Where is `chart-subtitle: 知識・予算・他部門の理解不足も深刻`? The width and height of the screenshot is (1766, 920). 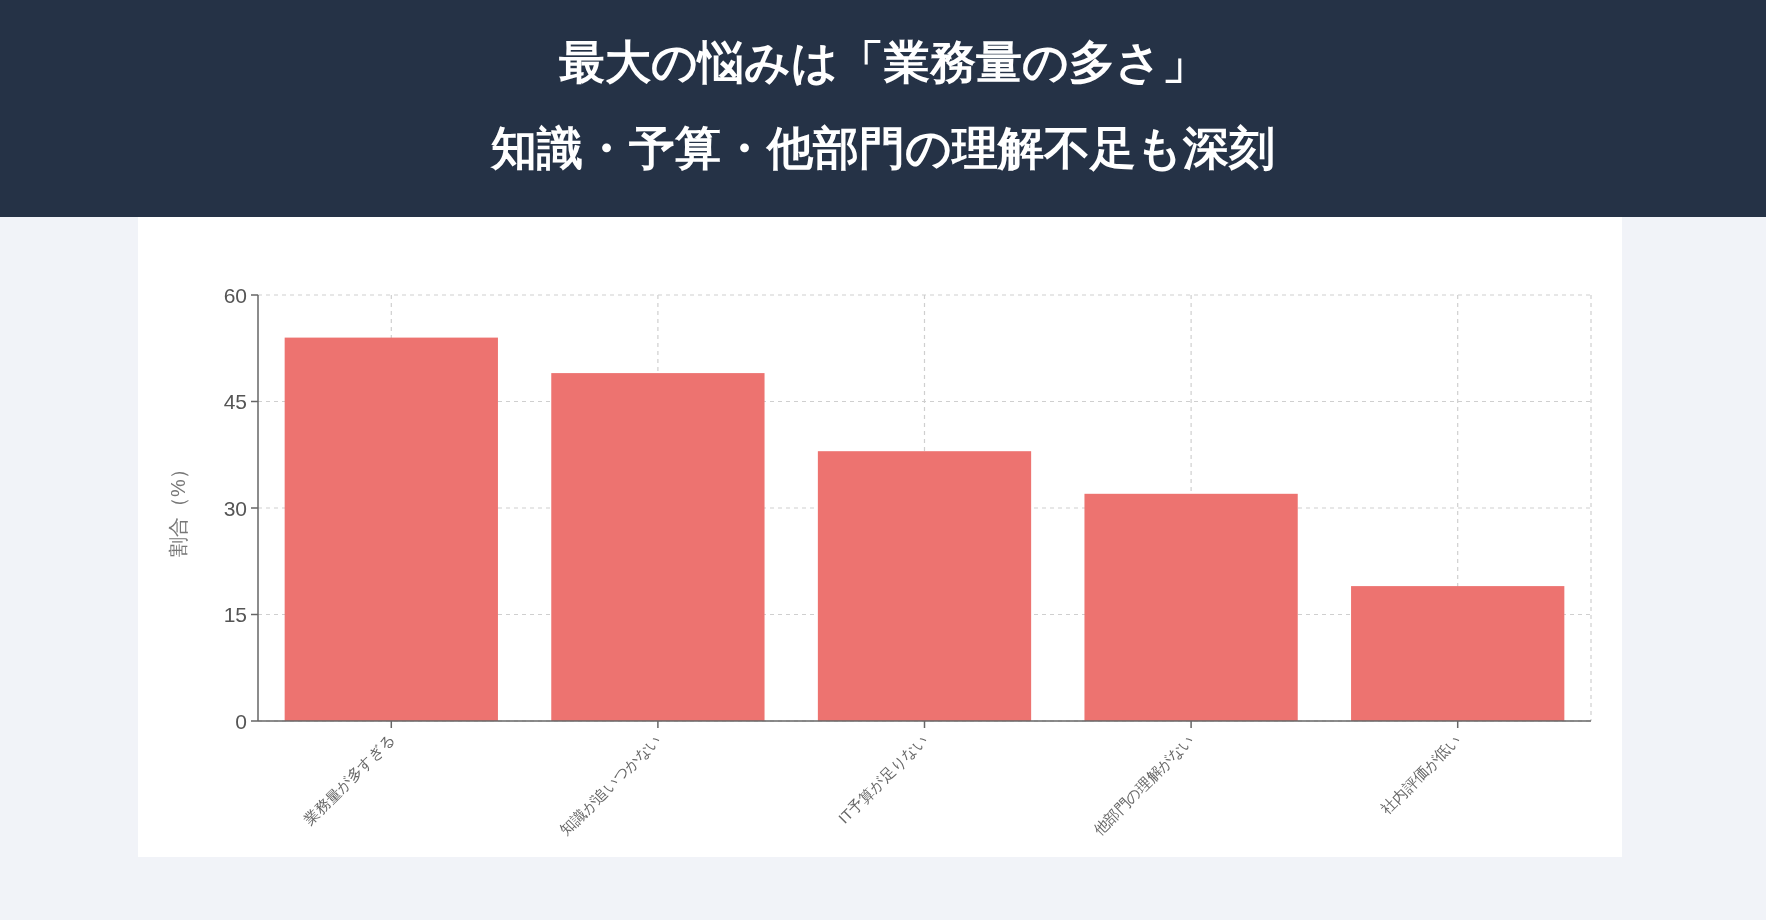
chart-subtitle: 知識・予算・他部門の理解不足も深刻 is located at coordinates (882, 148).